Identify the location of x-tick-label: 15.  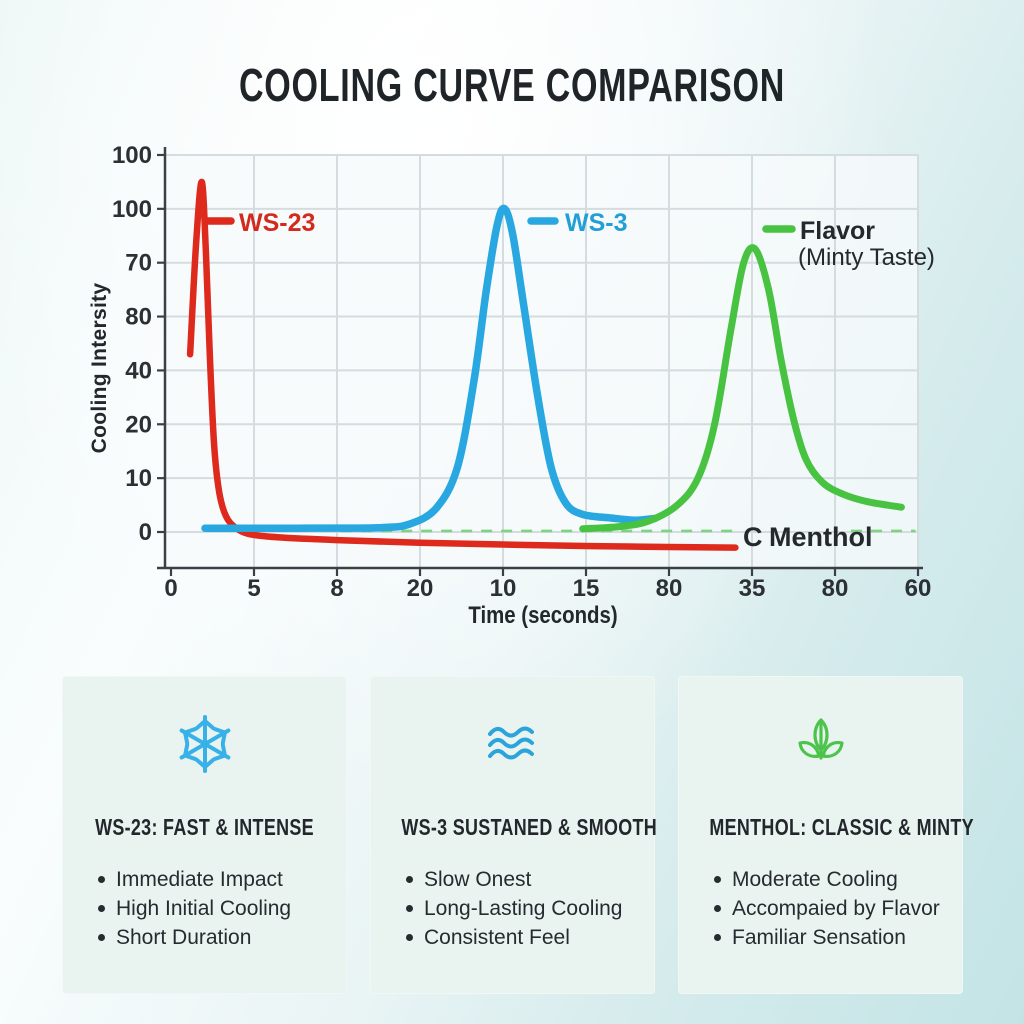
(586, 588).